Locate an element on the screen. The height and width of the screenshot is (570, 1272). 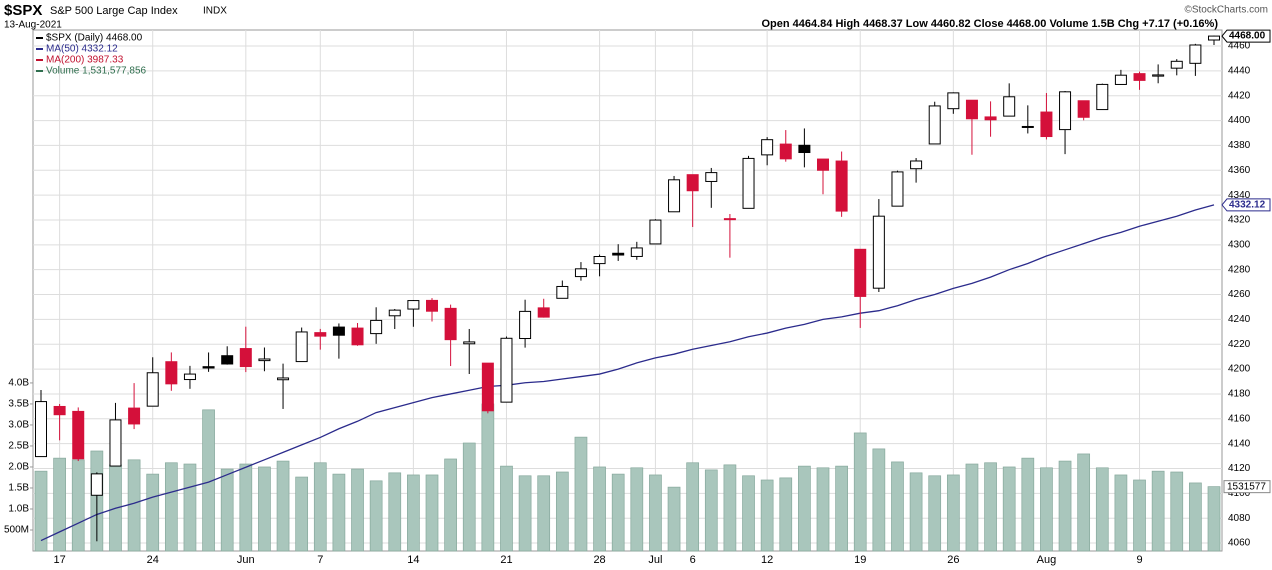
volume-tag: 1531577 is located at coordinates (1246, 486).